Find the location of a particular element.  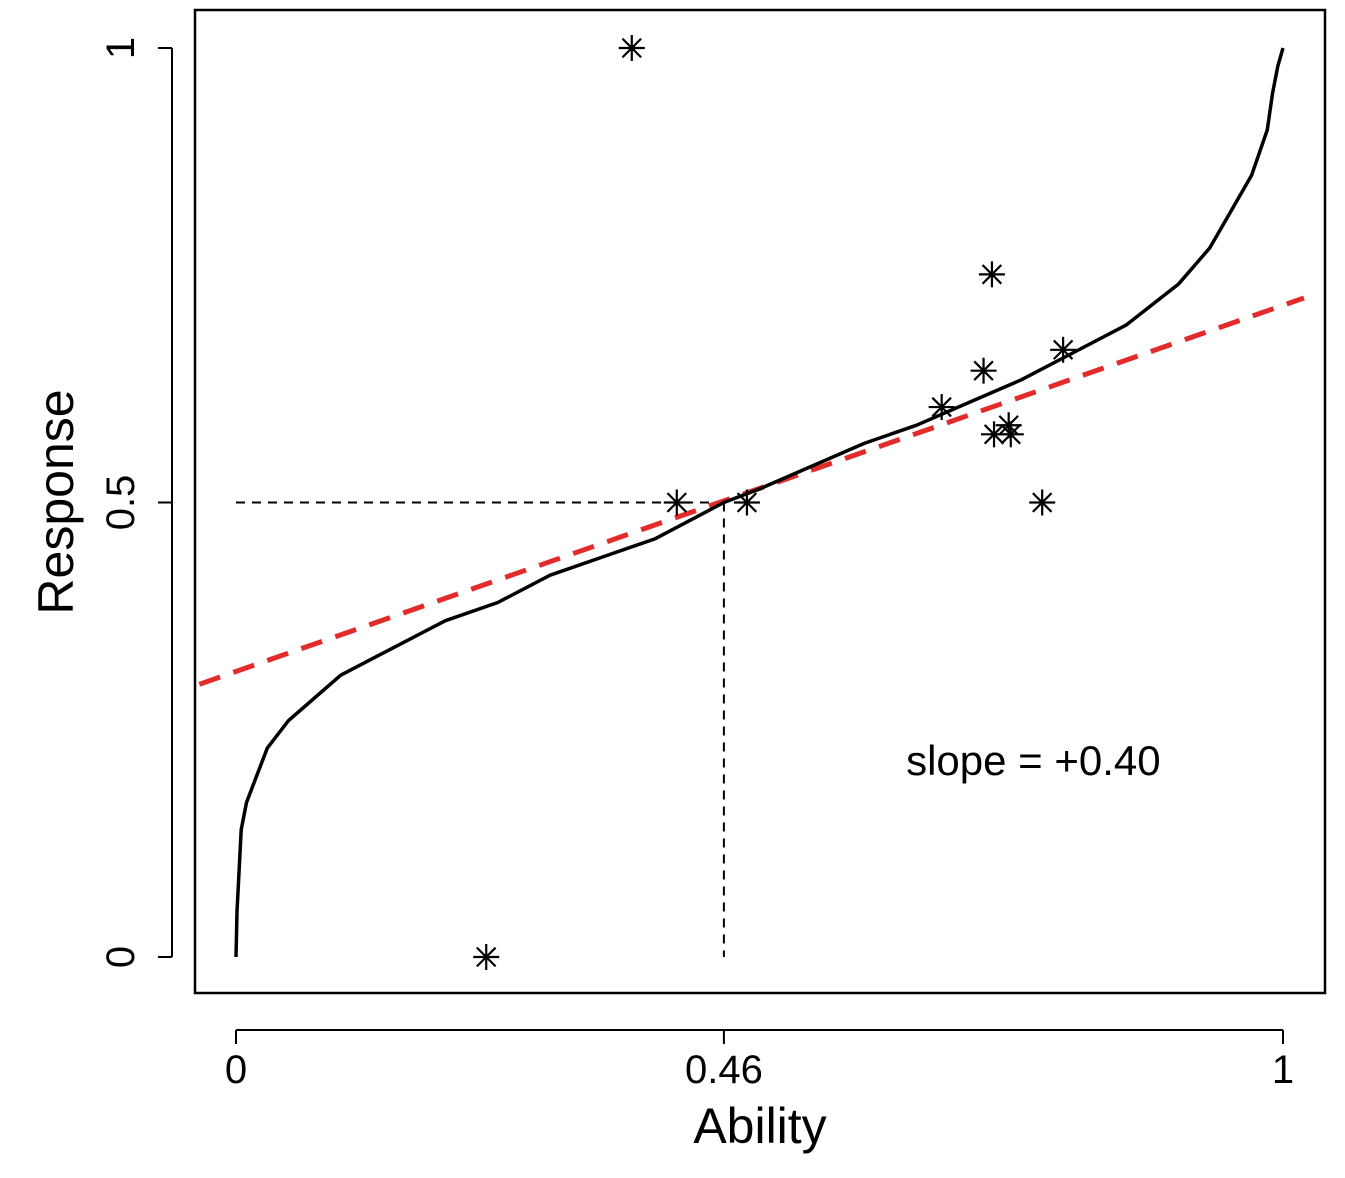

y-axis-title: Response is located at coordinates (56, 501).